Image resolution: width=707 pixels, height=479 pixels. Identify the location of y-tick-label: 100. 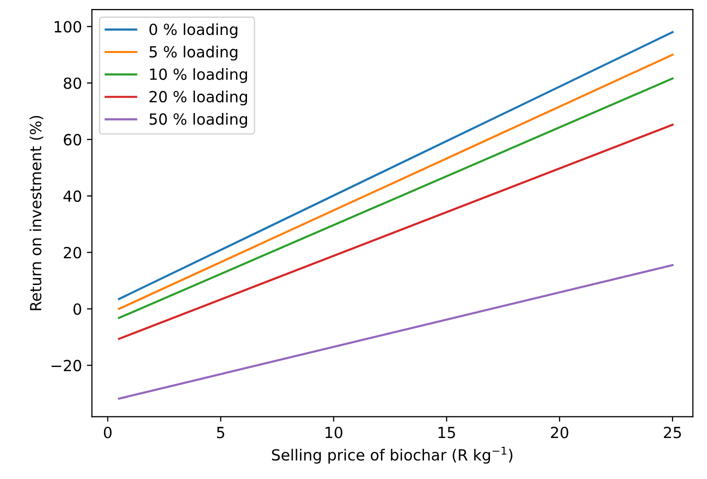
(68, 26).